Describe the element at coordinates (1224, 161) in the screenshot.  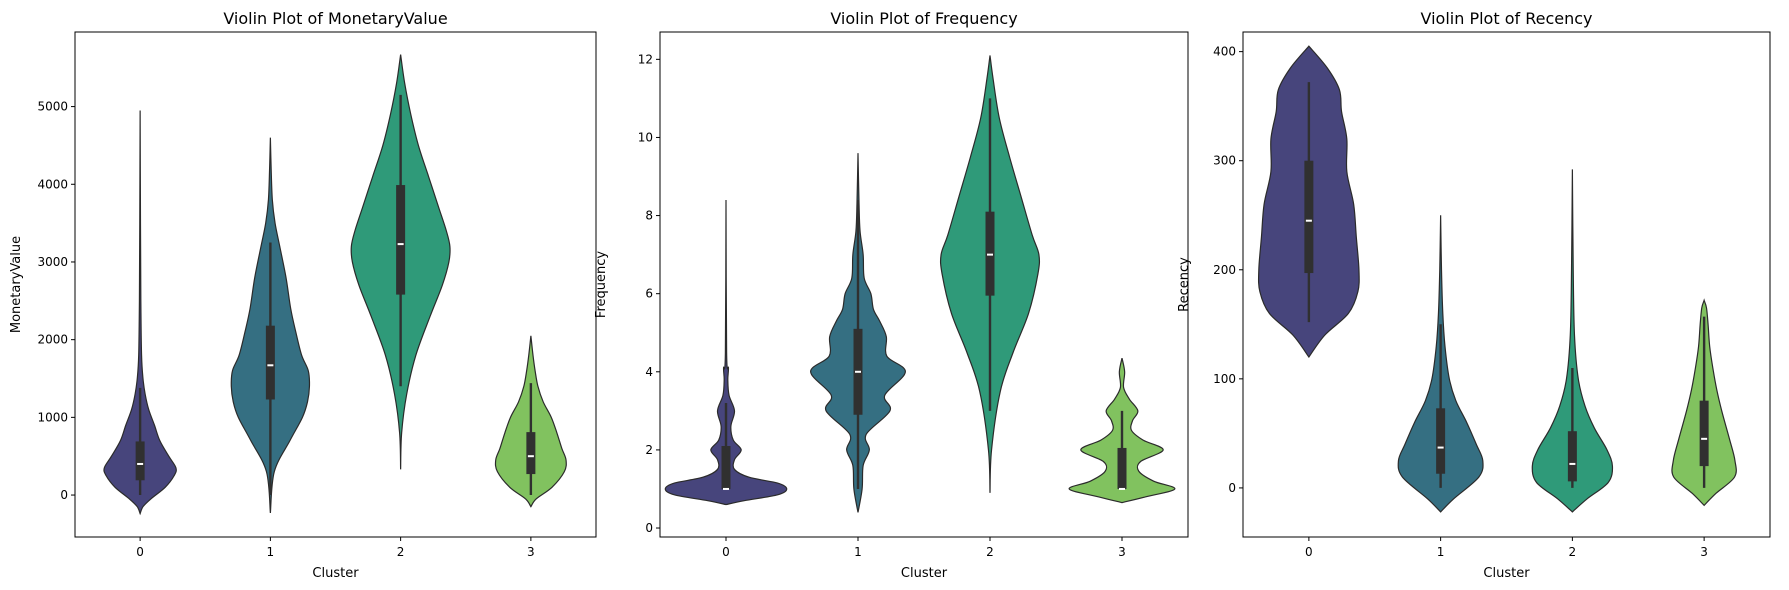
I see `y-tick-label: 300` at that location.